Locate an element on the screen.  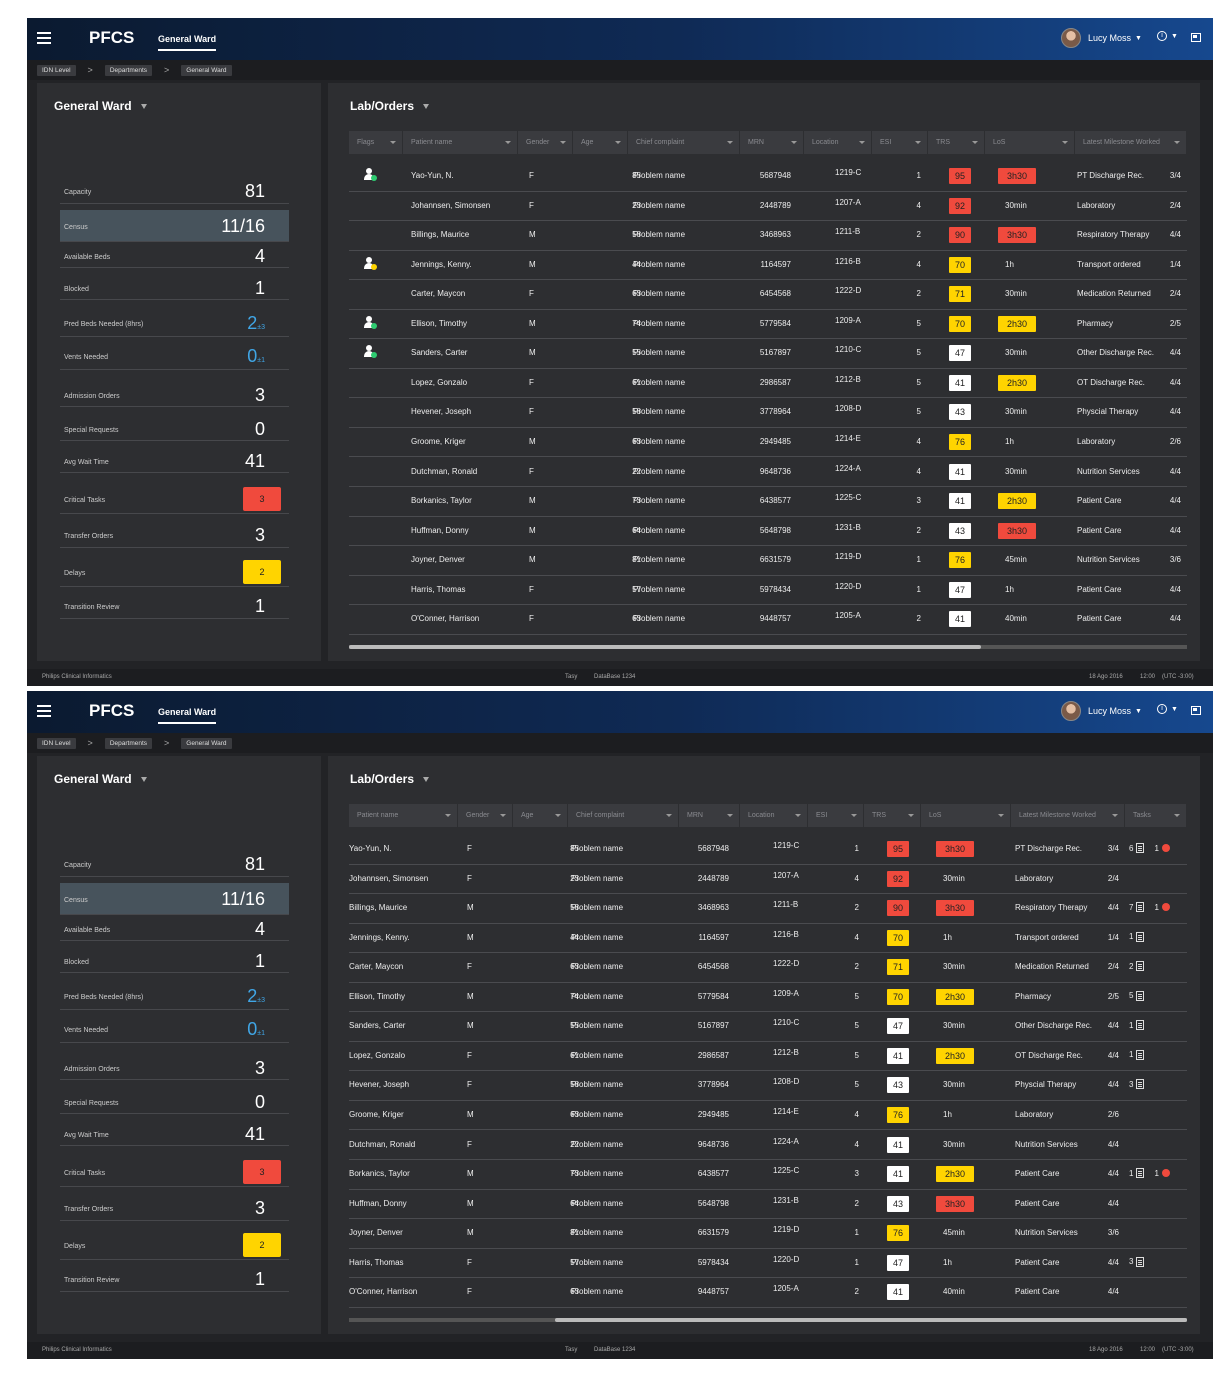
patient-name: Borkanics, Taylor is located at coordinates (379, 1174).